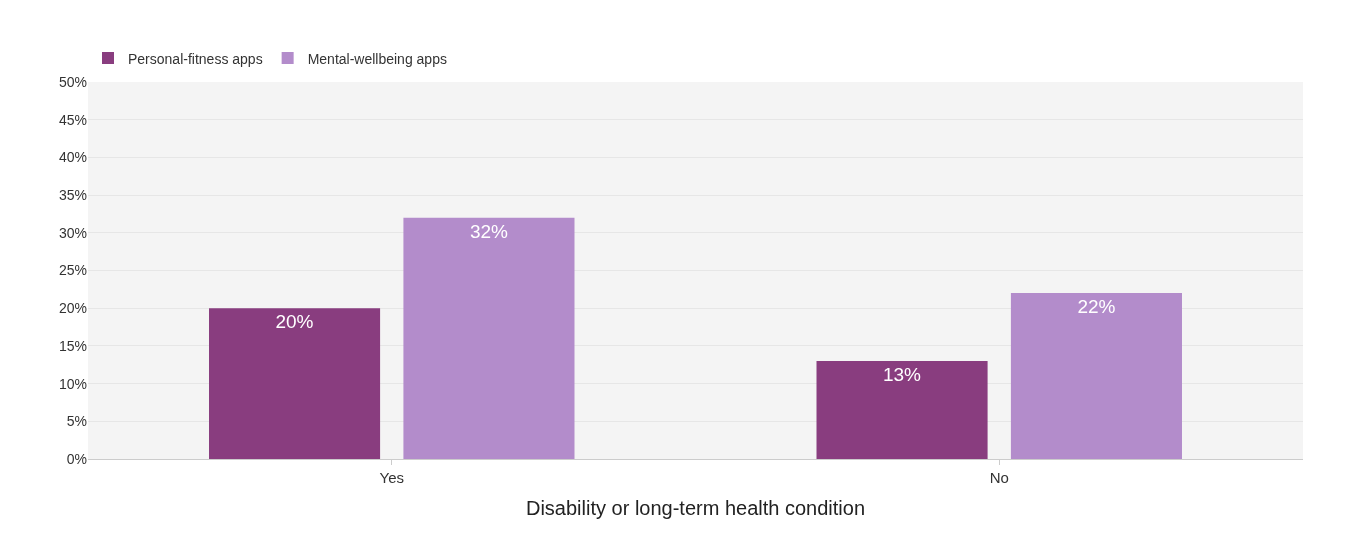  Describe the element at coordinates (294, 322) in the screenshot. I see `data-label: 20%` at that location.